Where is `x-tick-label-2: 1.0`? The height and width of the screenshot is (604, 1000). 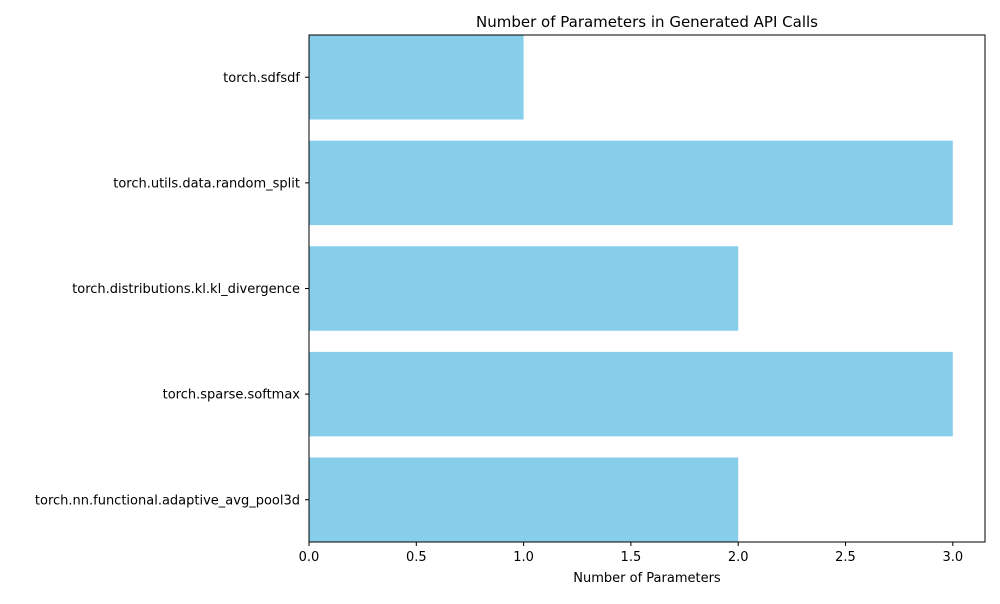
x-tick-label-2: 1.0 is located at coordinates (523, 557).